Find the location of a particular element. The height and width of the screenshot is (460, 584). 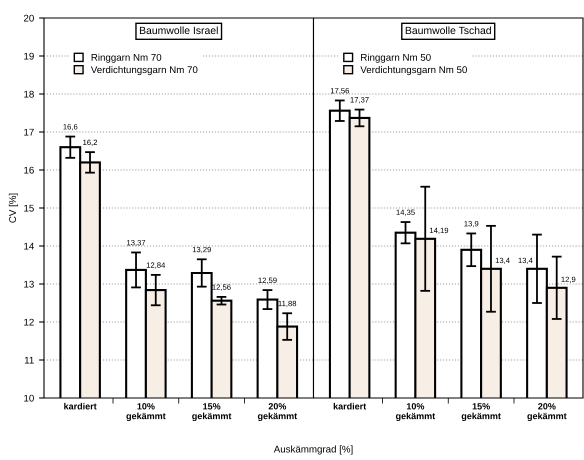

y-tick-label: 20 is located at coordinates (29, 18).